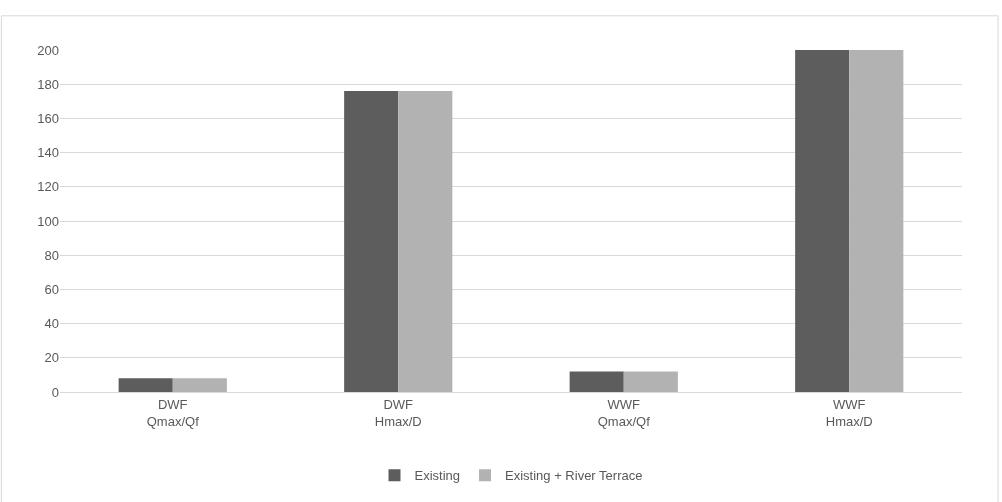  What do you see at coordinates (574, 476) in the screenshot?
I see `legend-label: Existing + River Terrace` at bounding box center [574, 476].